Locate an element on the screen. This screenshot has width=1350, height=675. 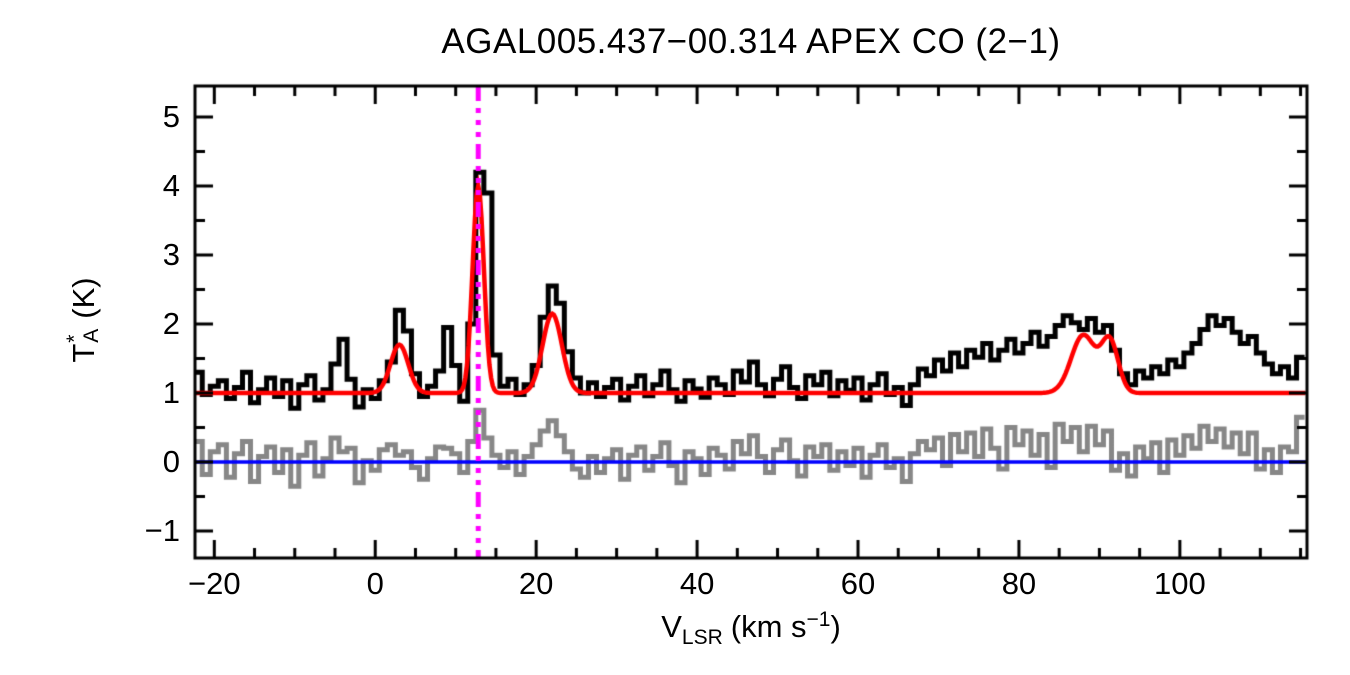
x-tick-label: 100 is located at coordinates (1179, 583).